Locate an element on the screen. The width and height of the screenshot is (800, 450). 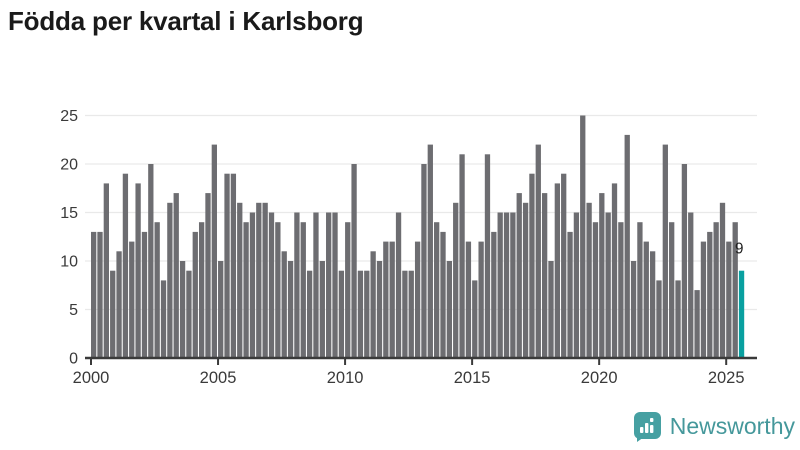
bar-2021-Q4 is located at coordinates (646, 299).